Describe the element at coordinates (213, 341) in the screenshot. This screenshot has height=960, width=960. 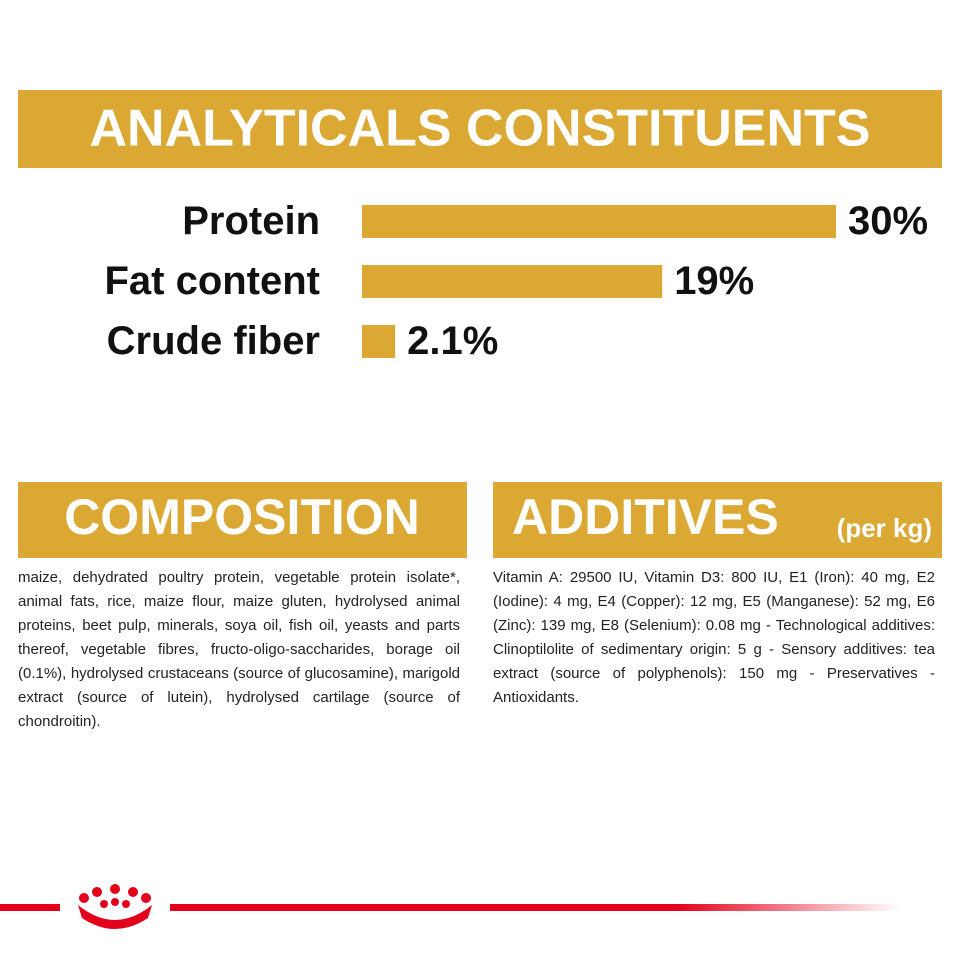
I see `category-label: Crude fiber` at that location.